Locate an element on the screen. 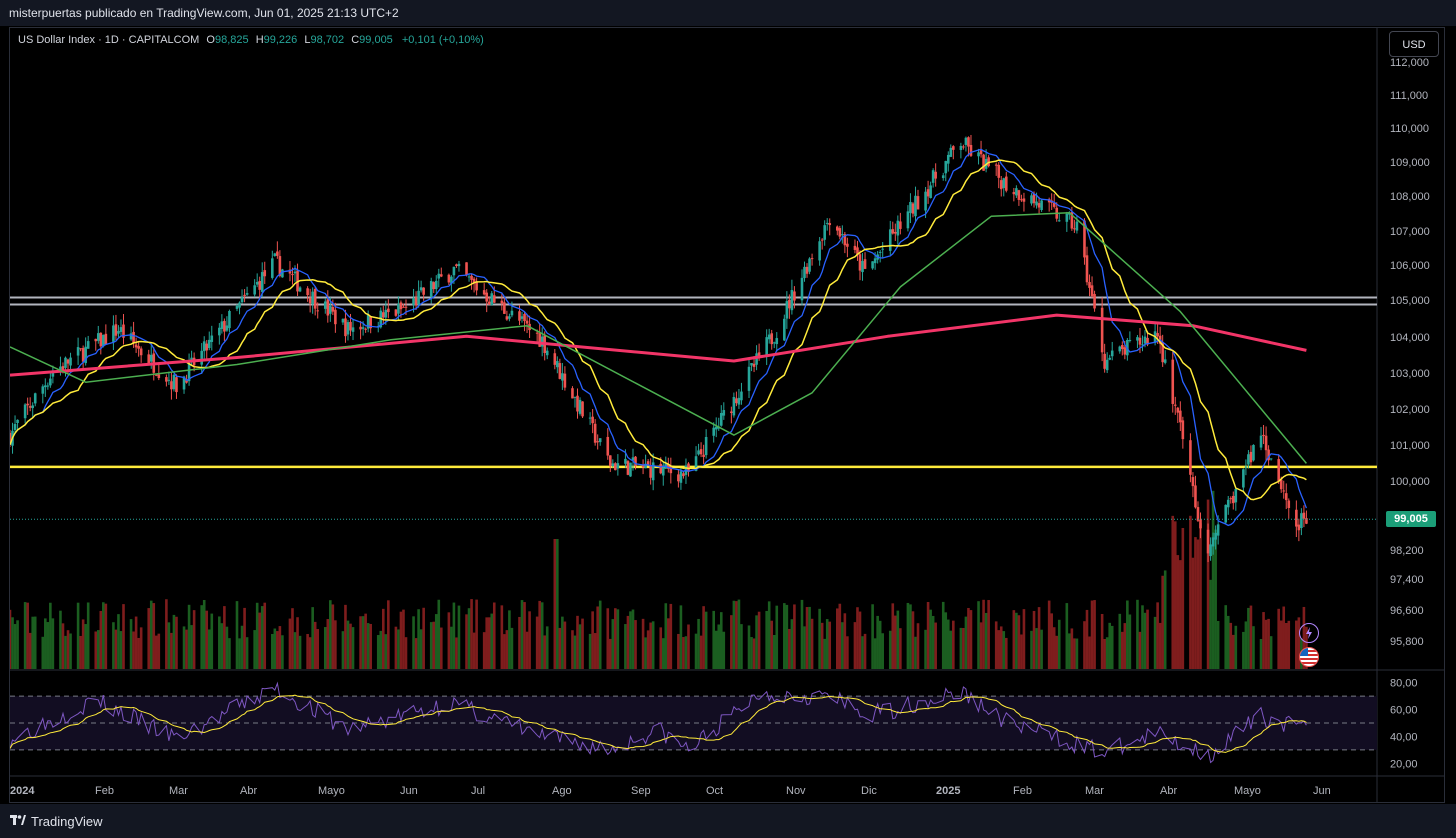  high-value: 99,226 is located at coordinates (281, 40).